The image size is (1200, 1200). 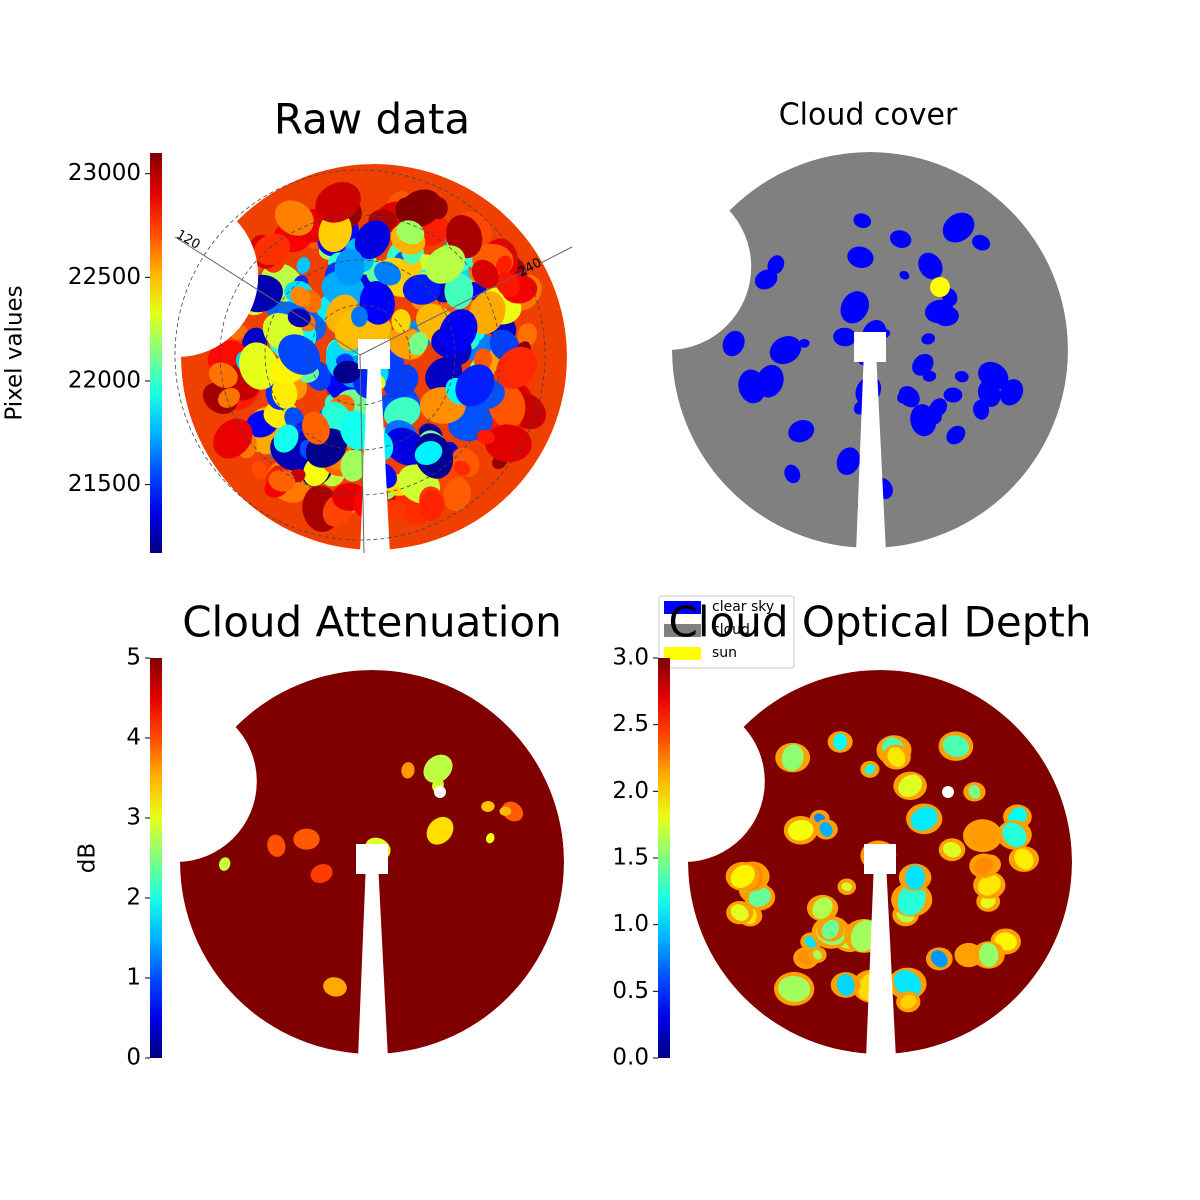 I want to click on legend-label: sun, so click(x=724, y=653).